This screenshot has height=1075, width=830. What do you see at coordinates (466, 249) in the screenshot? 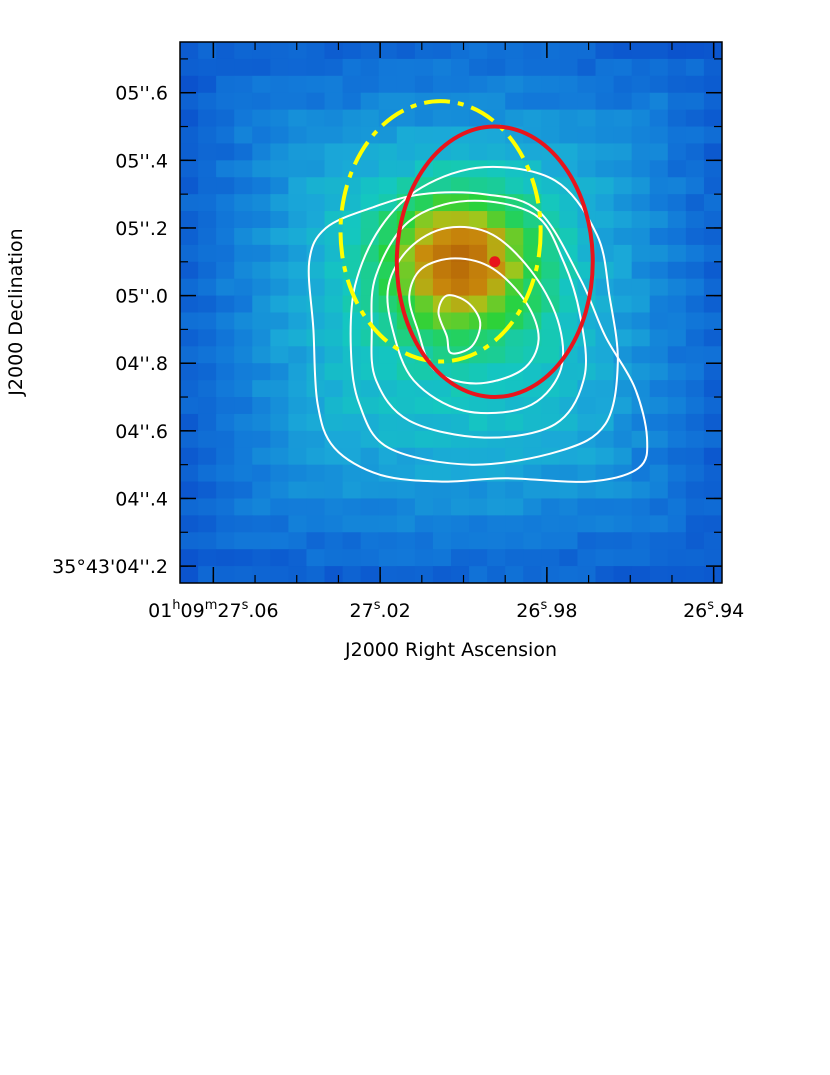
I see `circle-layer` at bounding box center [466, 249].